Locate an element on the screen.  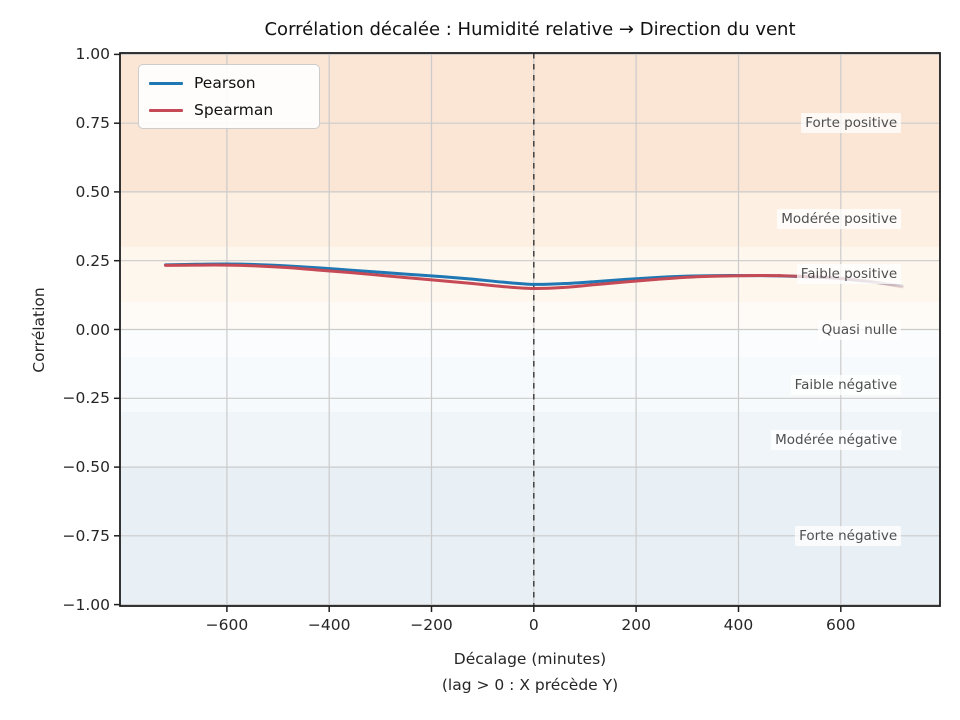
band-label: Modérée positive is located at coordinates (839, 219).